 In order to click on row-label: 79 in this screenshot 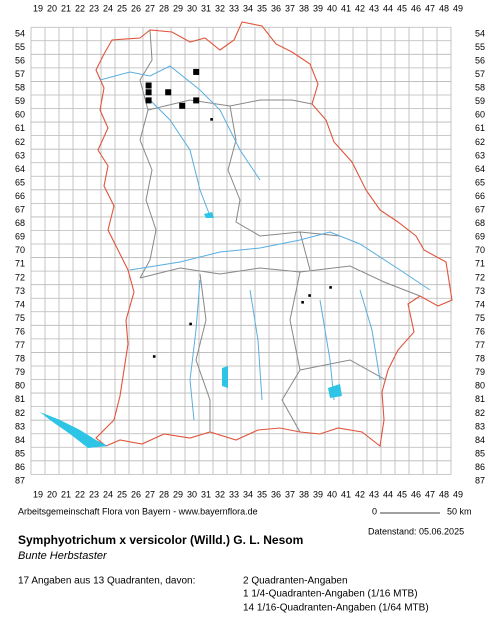, I will do `click(20, 372)`.